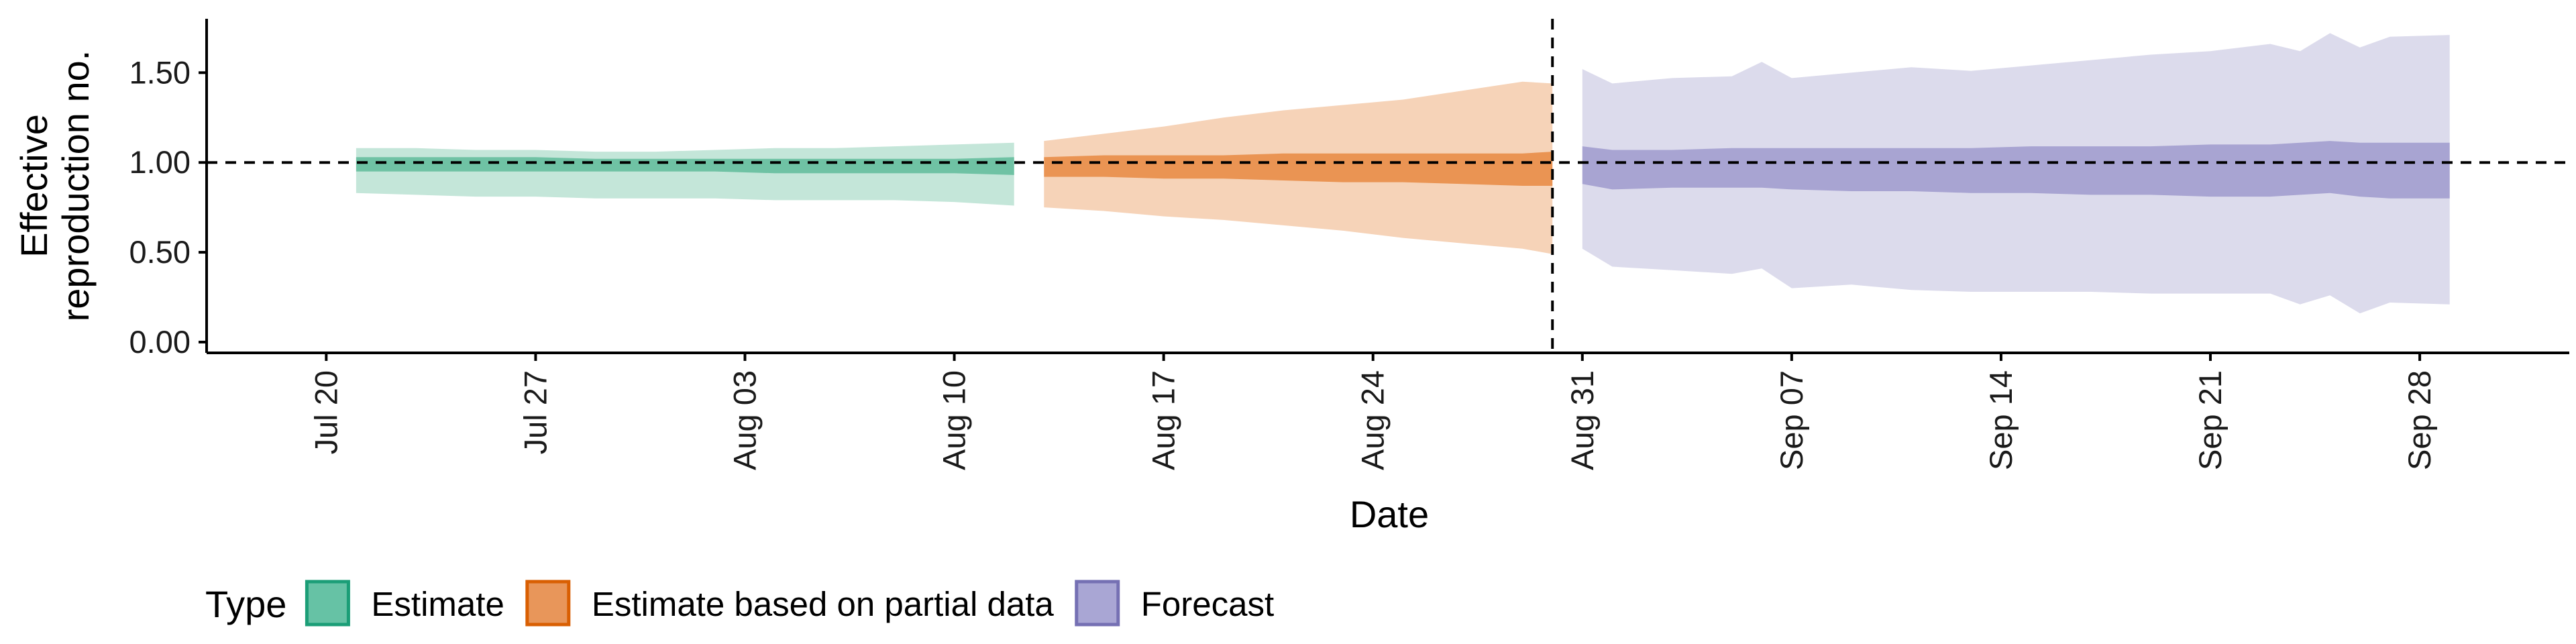 The height and width of the screenshot is (644, 2576). Describe the element at coordinates (1389, 514) in the screenshot. I see `x-axis-title: Date` at that location.